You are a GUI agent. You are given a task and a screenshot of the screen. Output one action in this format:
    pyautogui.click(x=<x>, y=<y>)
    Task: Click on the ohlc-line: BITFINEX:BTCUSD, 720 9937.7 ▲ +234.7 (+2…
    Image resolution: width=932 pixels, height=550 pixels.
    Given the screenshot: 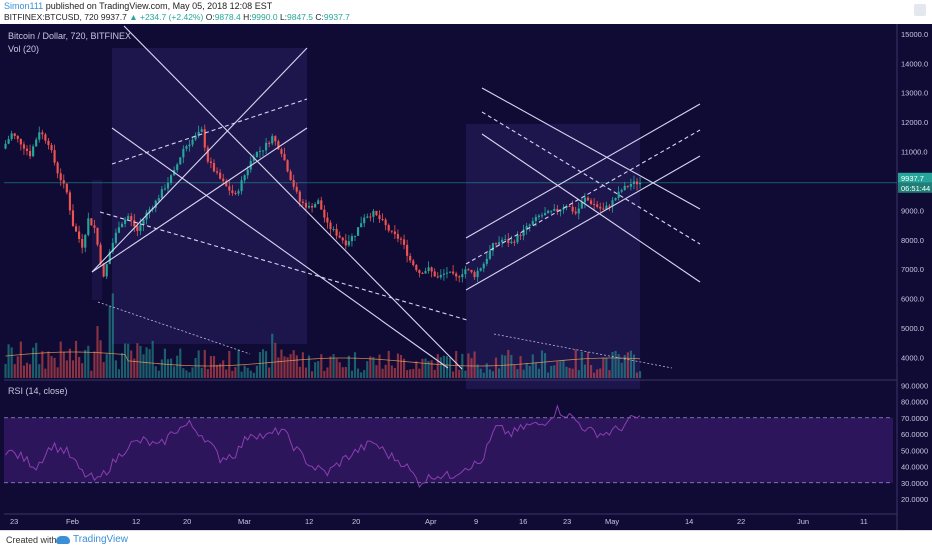 What is the action you would take?
    pyautogui.click(x=177, y=17)
    